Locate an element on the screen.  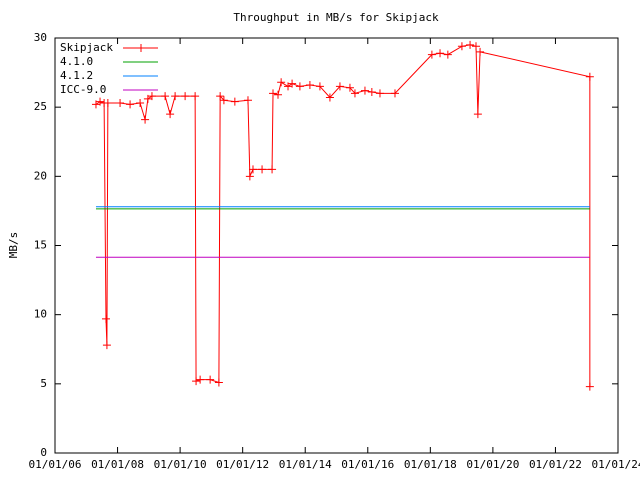
y-tick-label: 20 is located at coordinates (40, 175).